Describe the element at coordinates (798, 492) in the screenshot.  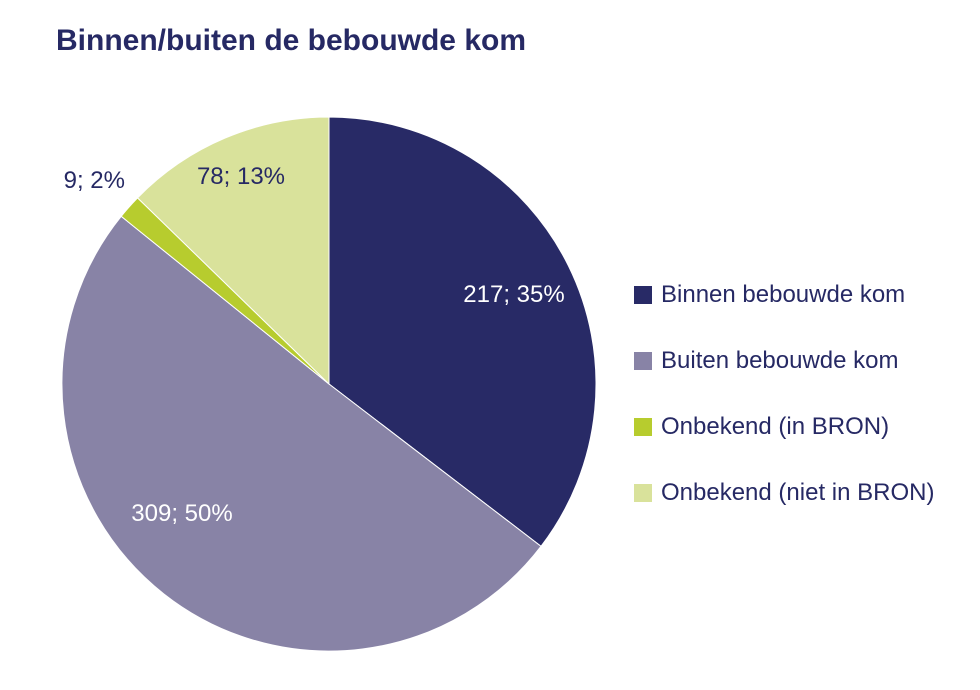
I see `legend-label: Onbekend (niet in BRON)` at that location.